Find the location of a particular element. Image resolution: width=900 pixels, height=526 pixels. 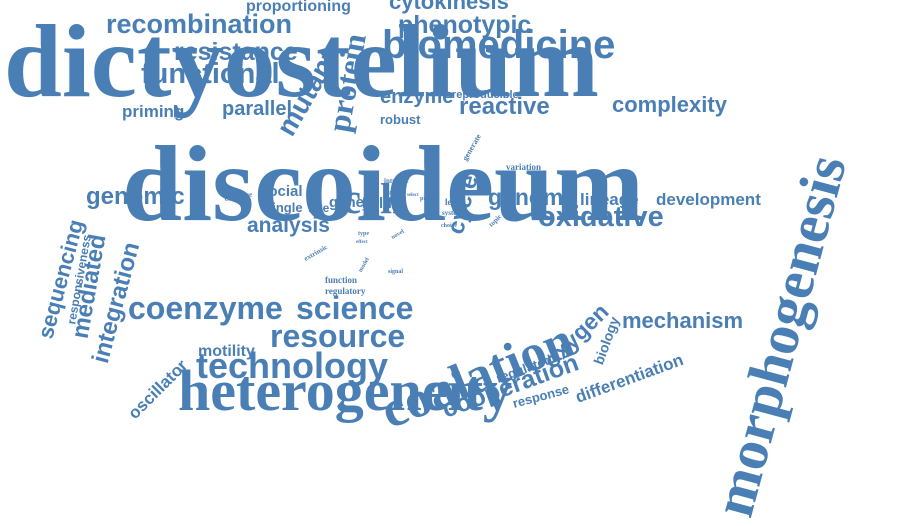

word-genomic: genomic is located at coordinates (135, 197).